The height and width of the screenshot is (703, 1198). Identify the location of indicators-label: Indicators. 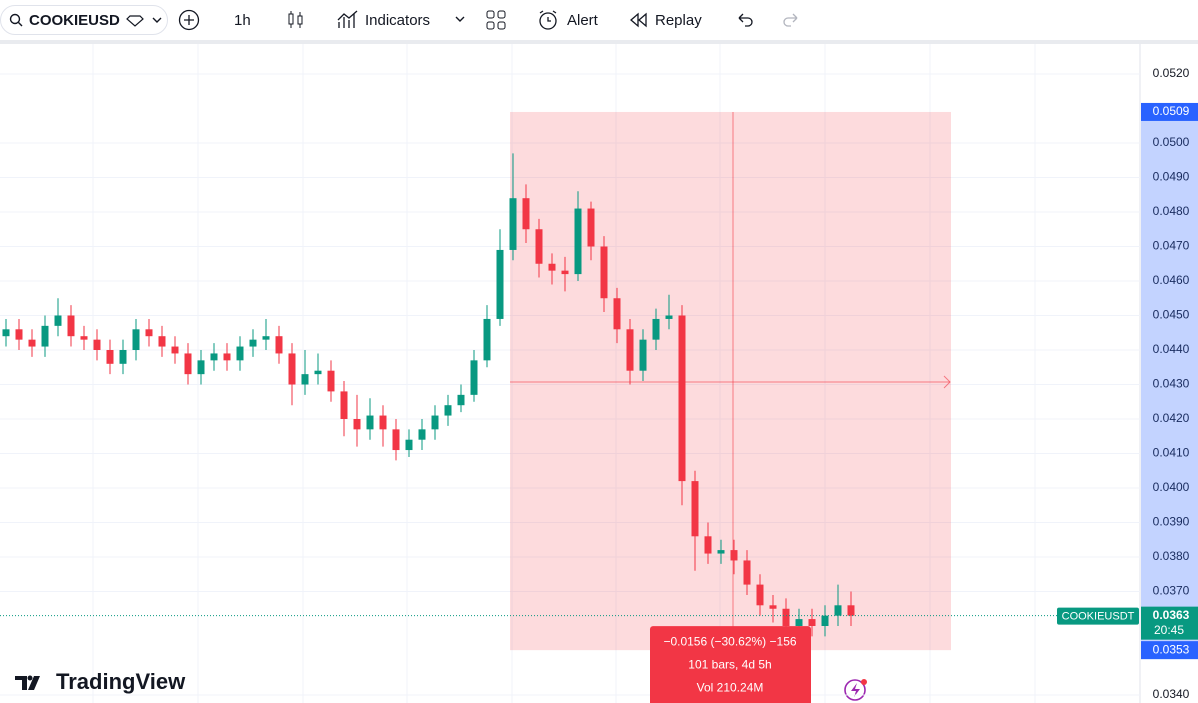
(398, 20).